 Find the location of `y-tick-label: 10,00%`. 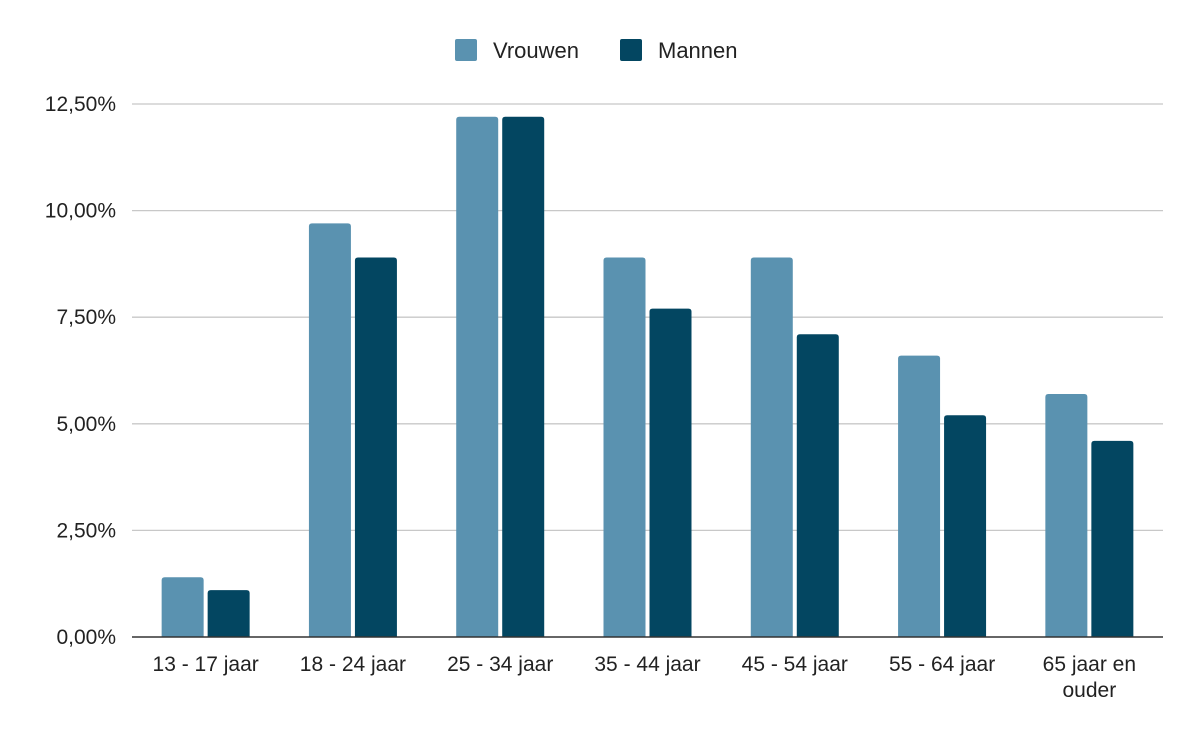

y-tick-label: 10,00% is located at coordinates (80, 211).